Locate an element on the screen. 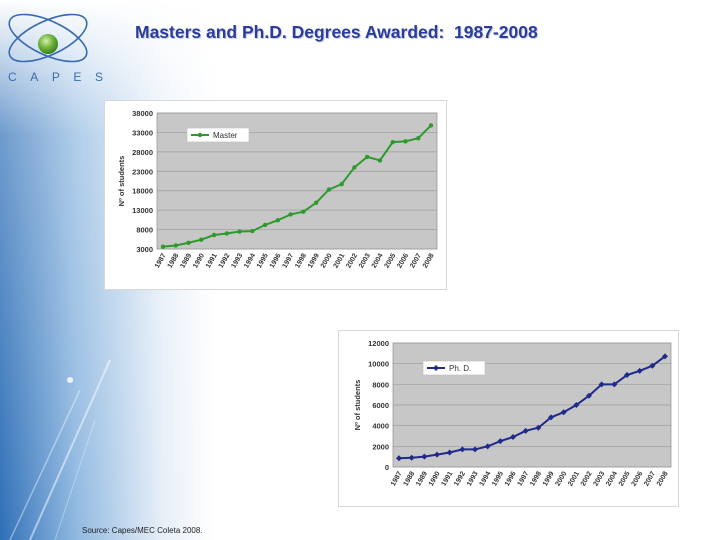 This screenshot has height=540, width=720. y-tick-label: 38000 is located at coordinates (142, 113).